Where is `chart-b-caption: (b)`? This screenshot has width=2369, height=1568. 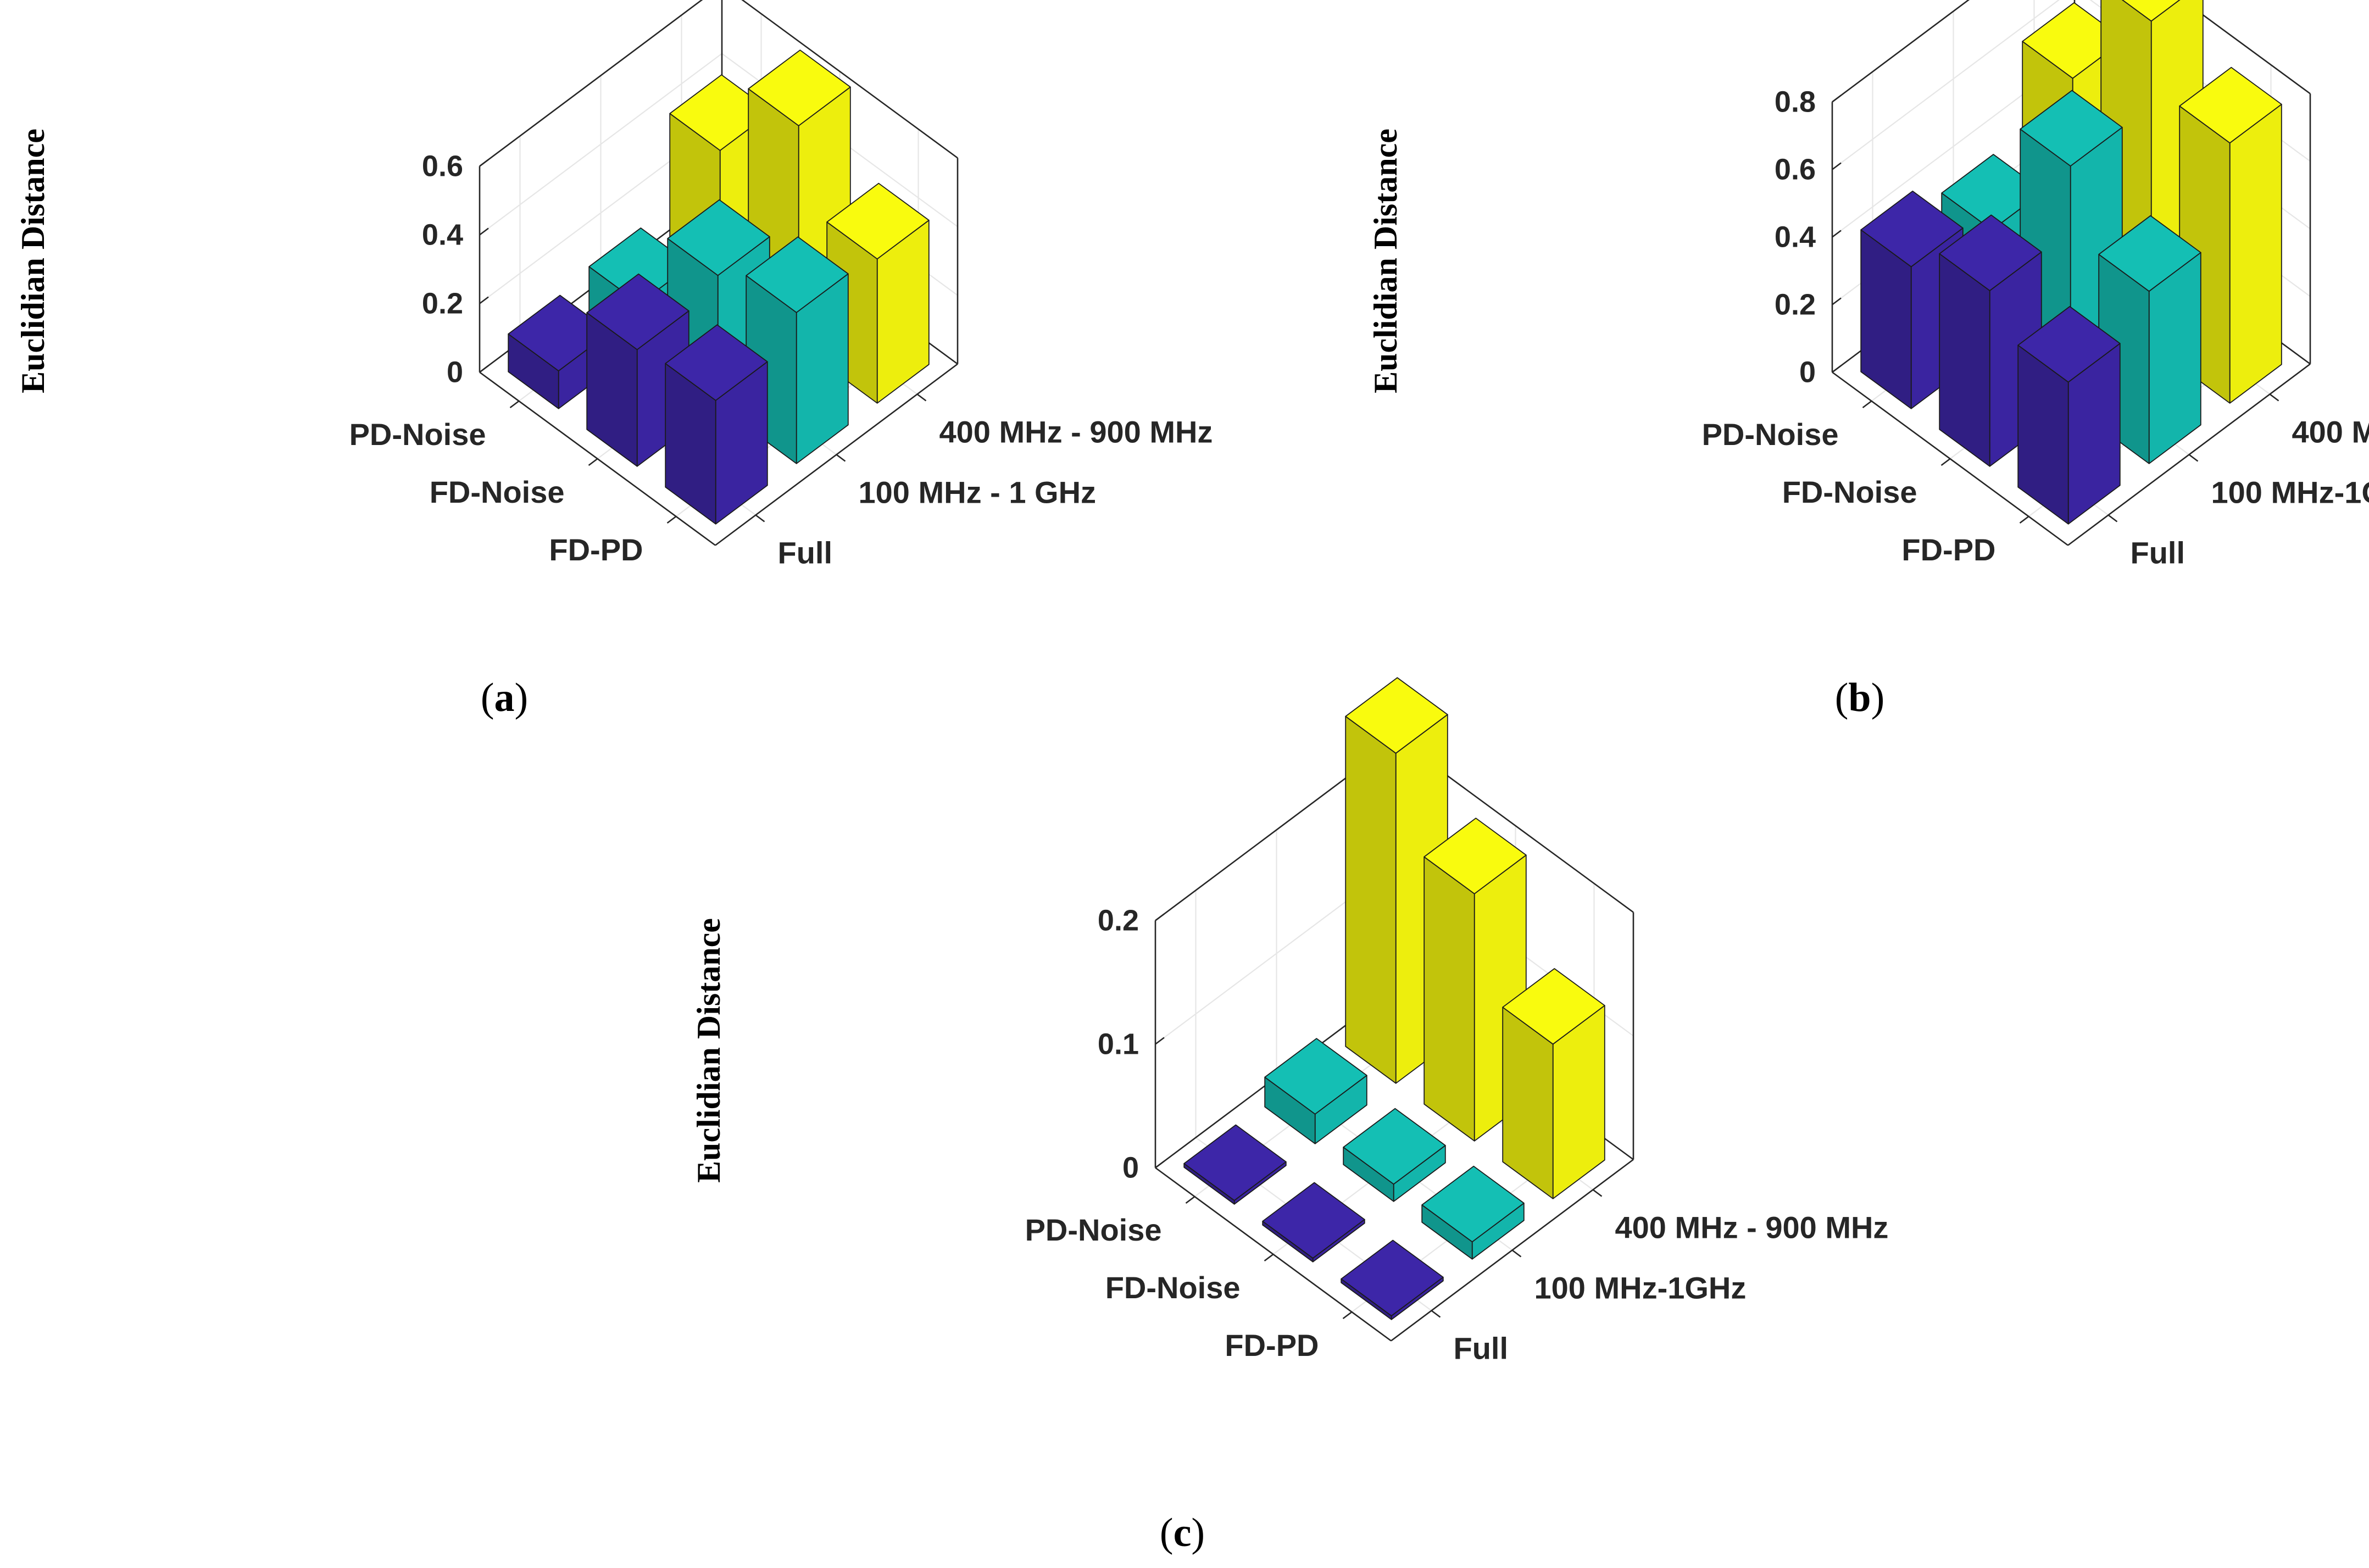 chart-b-caption: (b) is located at coordinates (1860, 697).